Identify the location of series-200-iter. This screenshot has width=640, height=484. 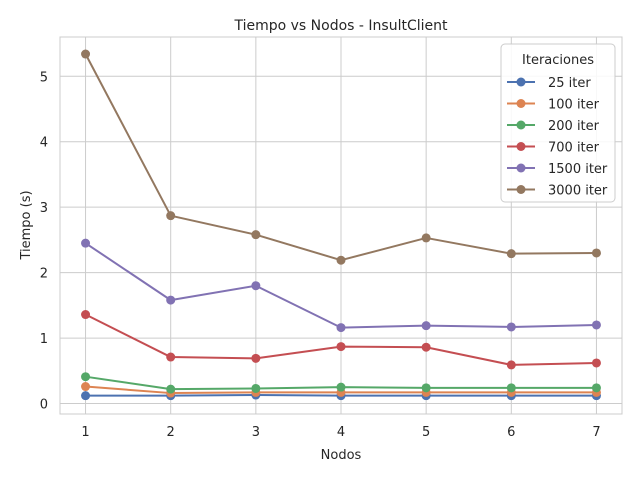
(341, 383).